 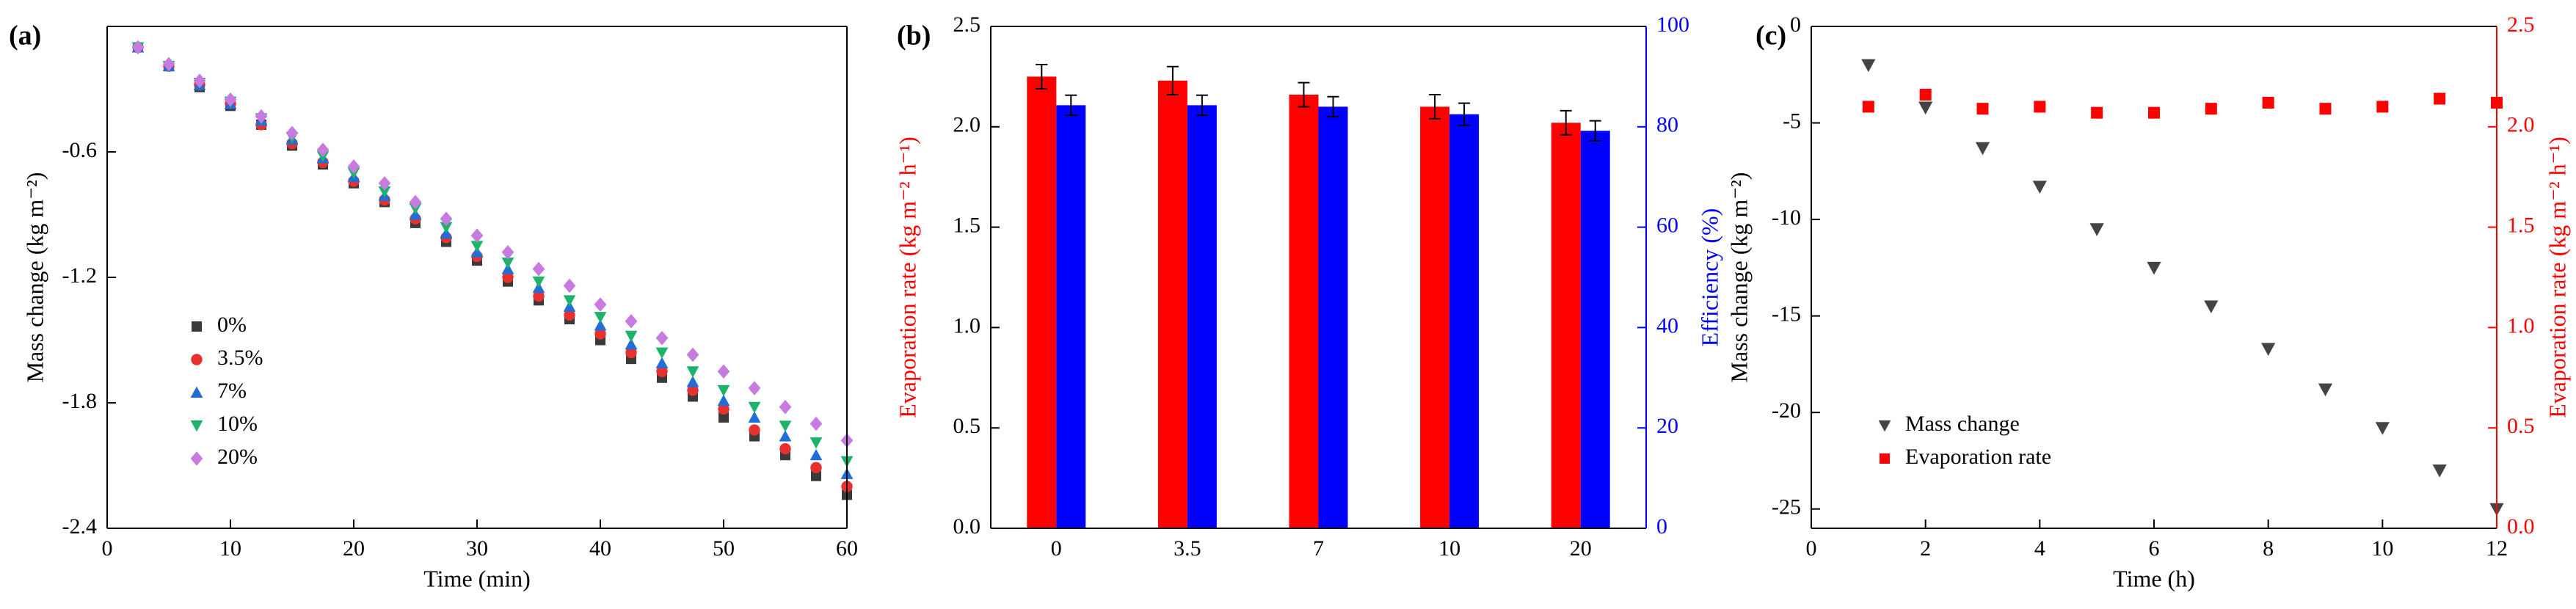 I want to click on legend-label: 20%, so click(x=237, y=457).